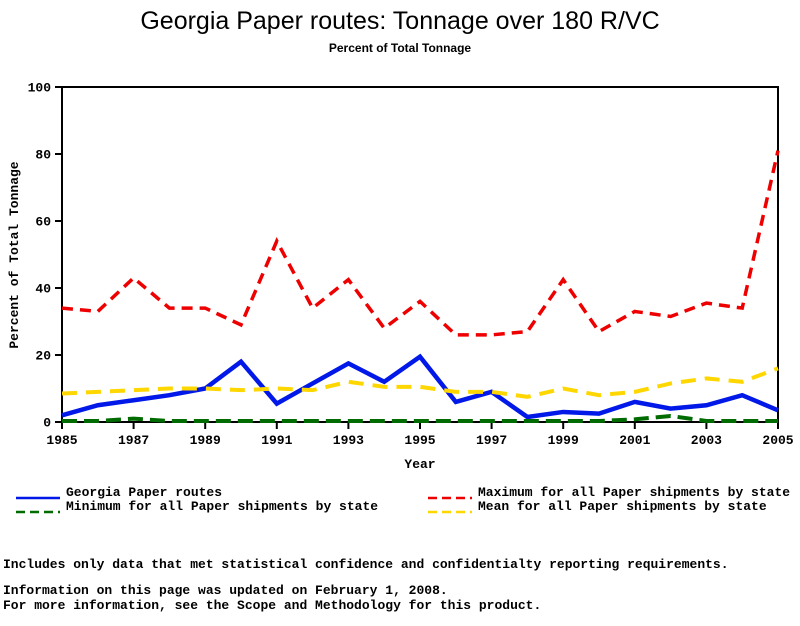  Describe the element at coordinates (563, 440) in the screenshot. I see `svg-text: 1999` at that location.